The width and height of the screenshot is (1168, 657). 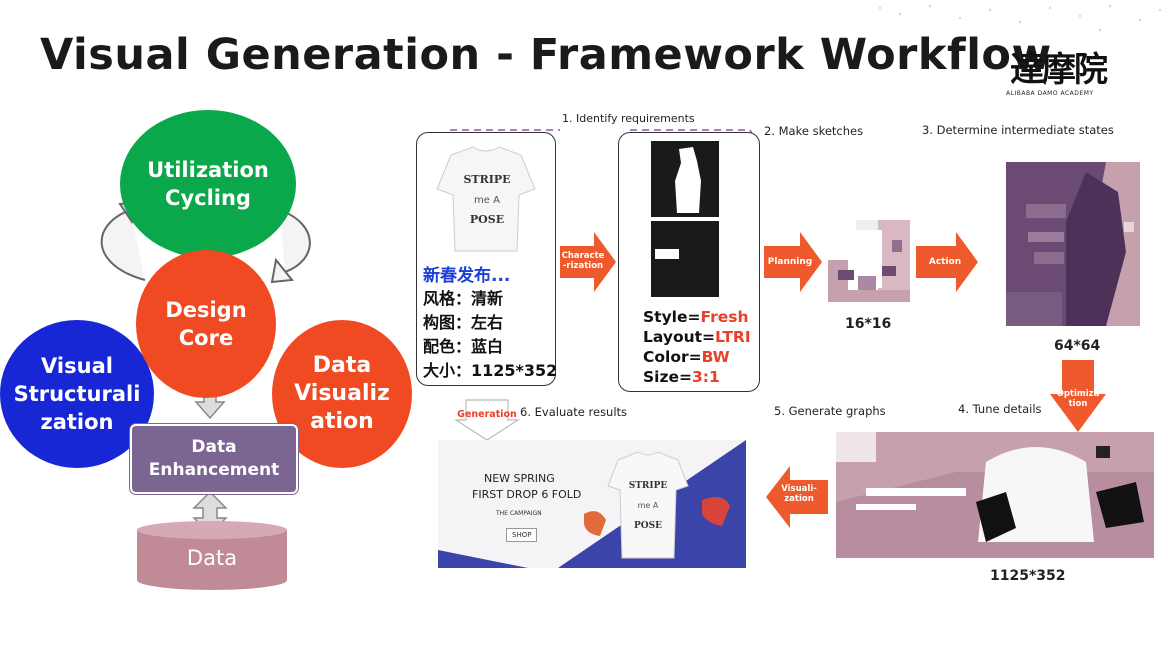 I want to click on action-label: Action, so click(x=945, y=262).